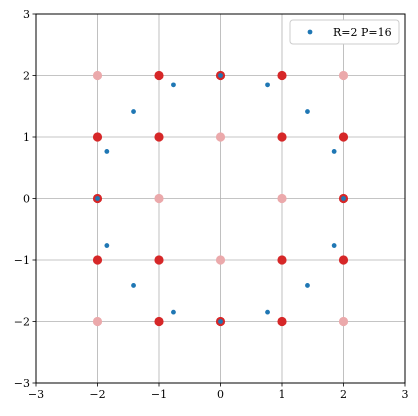  What do you see at coordinates (97, 394) in the screenshot?
I see `x-tick-label: −2` at bounding box center [97, 394].